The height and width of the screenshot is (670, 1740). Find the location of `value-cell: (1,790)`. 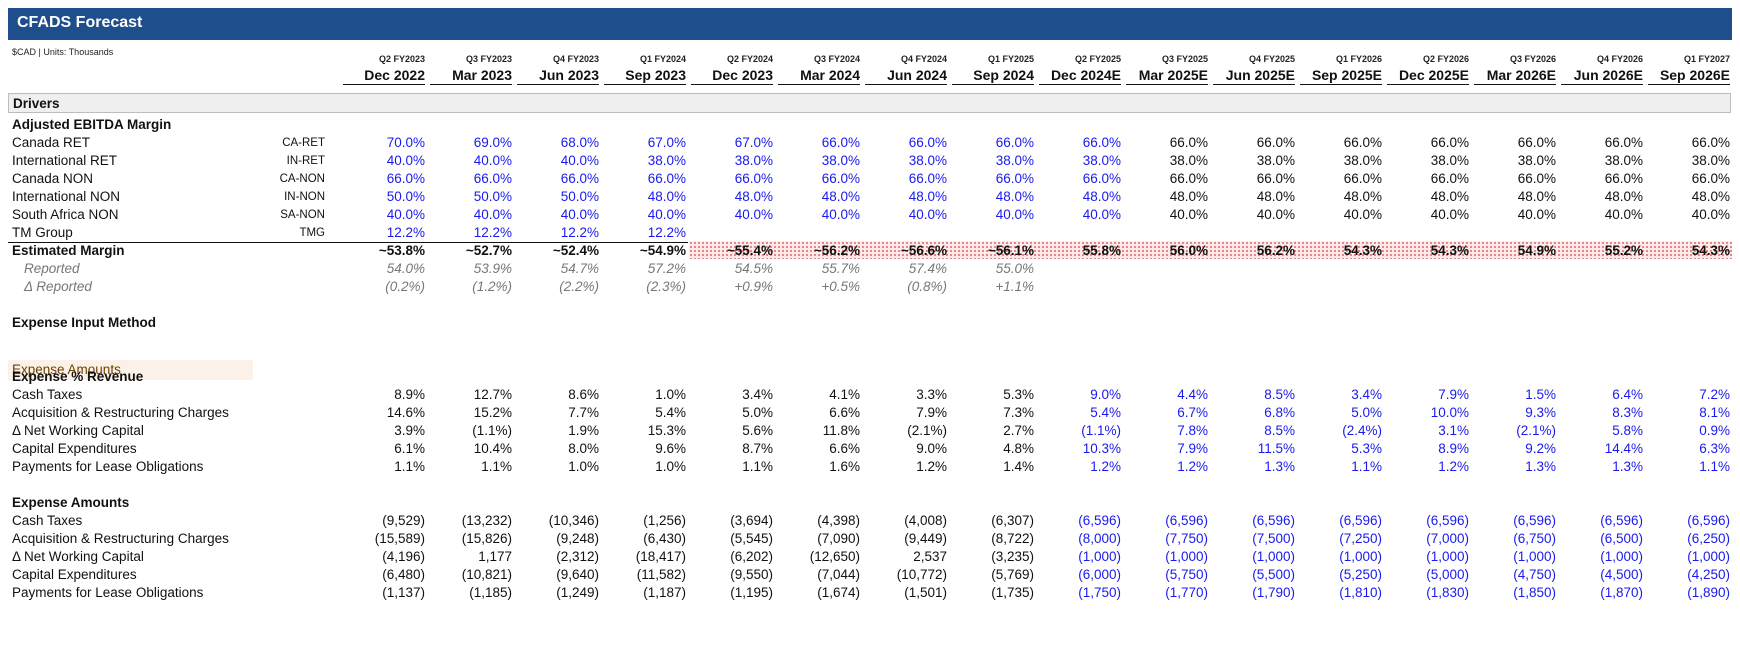

value-cell: (1,790) is located at coordinates (1273, 592).